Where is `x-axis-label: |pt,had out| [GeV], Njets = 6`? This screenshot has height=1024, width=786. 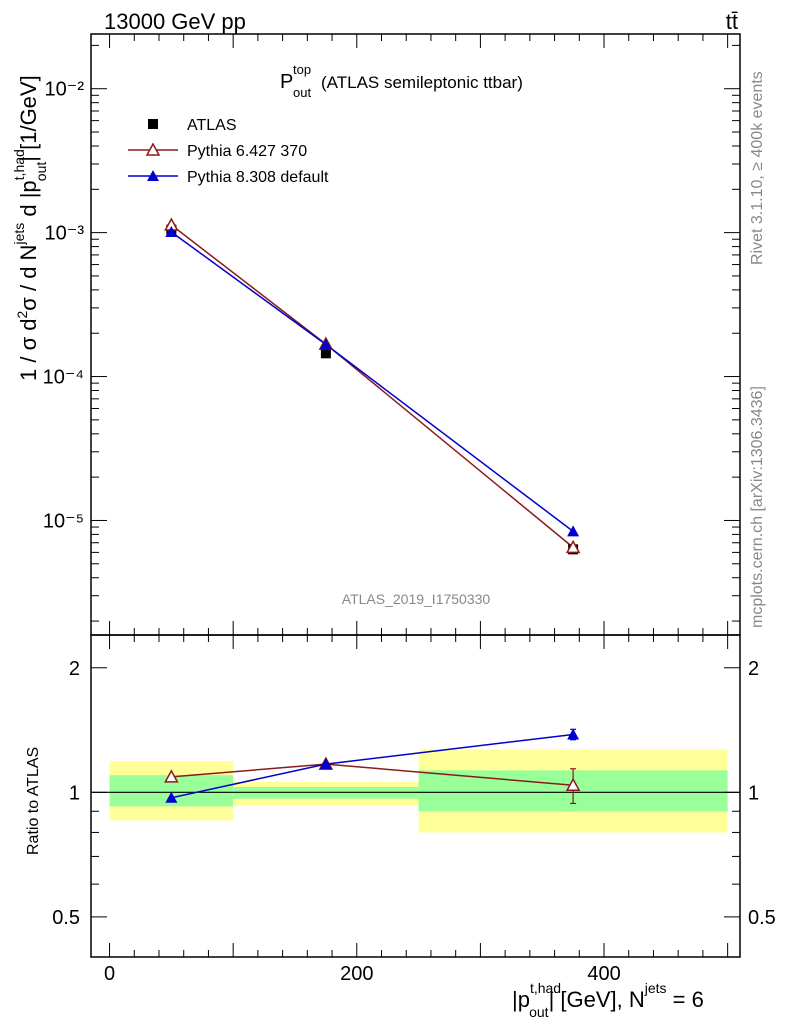
x-axis-label: |pt,had out| [GeV], Njets = 6 is located at coordinates (608, 1000).